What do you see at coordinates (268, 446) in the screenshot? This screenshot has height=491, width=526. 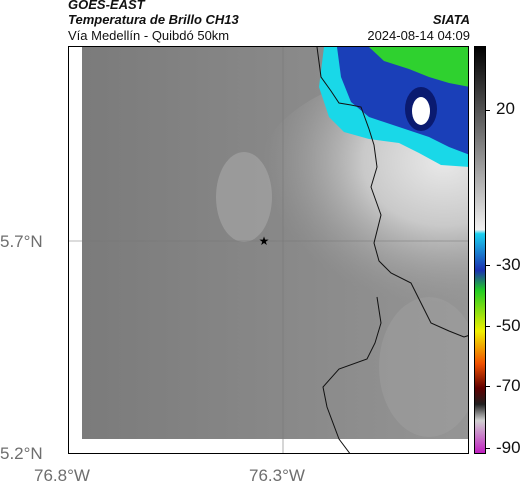 I see `nodata-bottom` at bounding box center [268, 446].